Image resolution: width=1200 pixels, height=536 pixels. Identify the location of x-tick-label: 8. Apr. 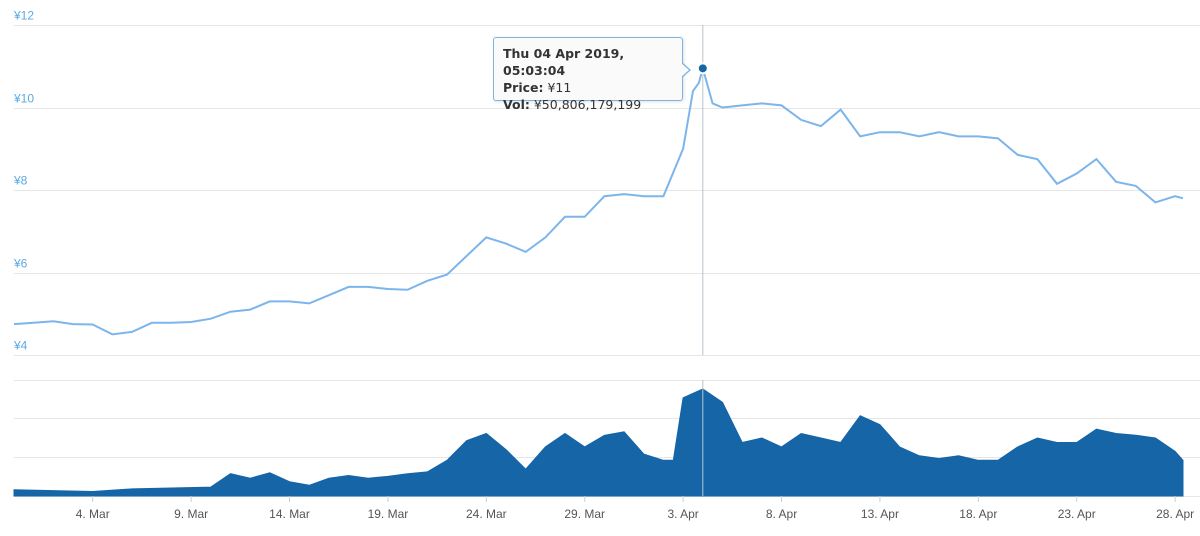
(781, 514).